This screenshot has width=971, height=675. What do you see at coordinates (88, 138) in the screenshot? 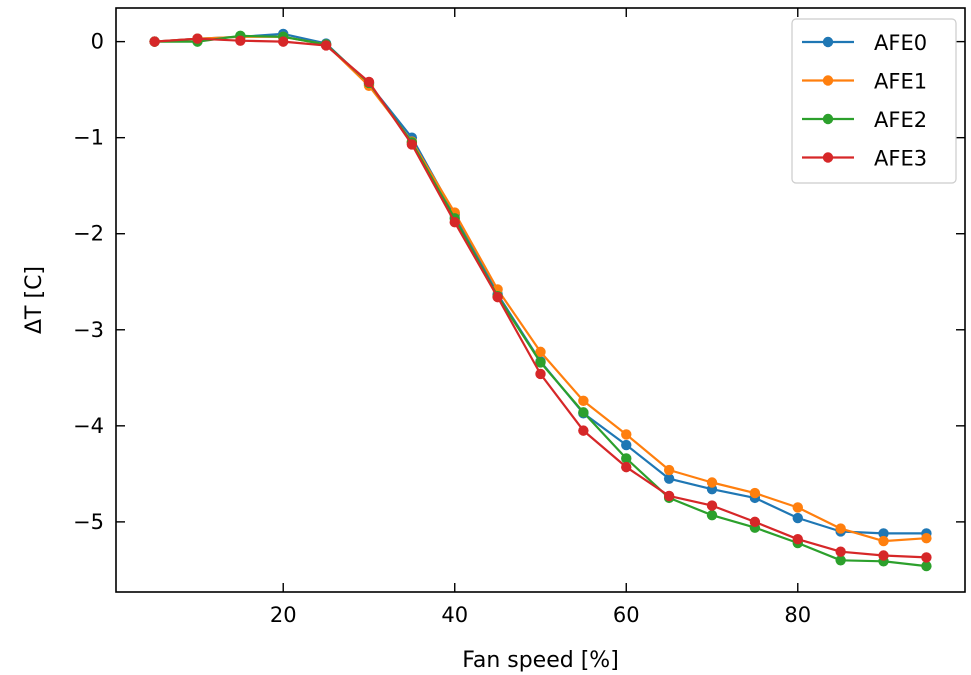
I see `y-tick-label: −1` at bounding box center [88, 138].